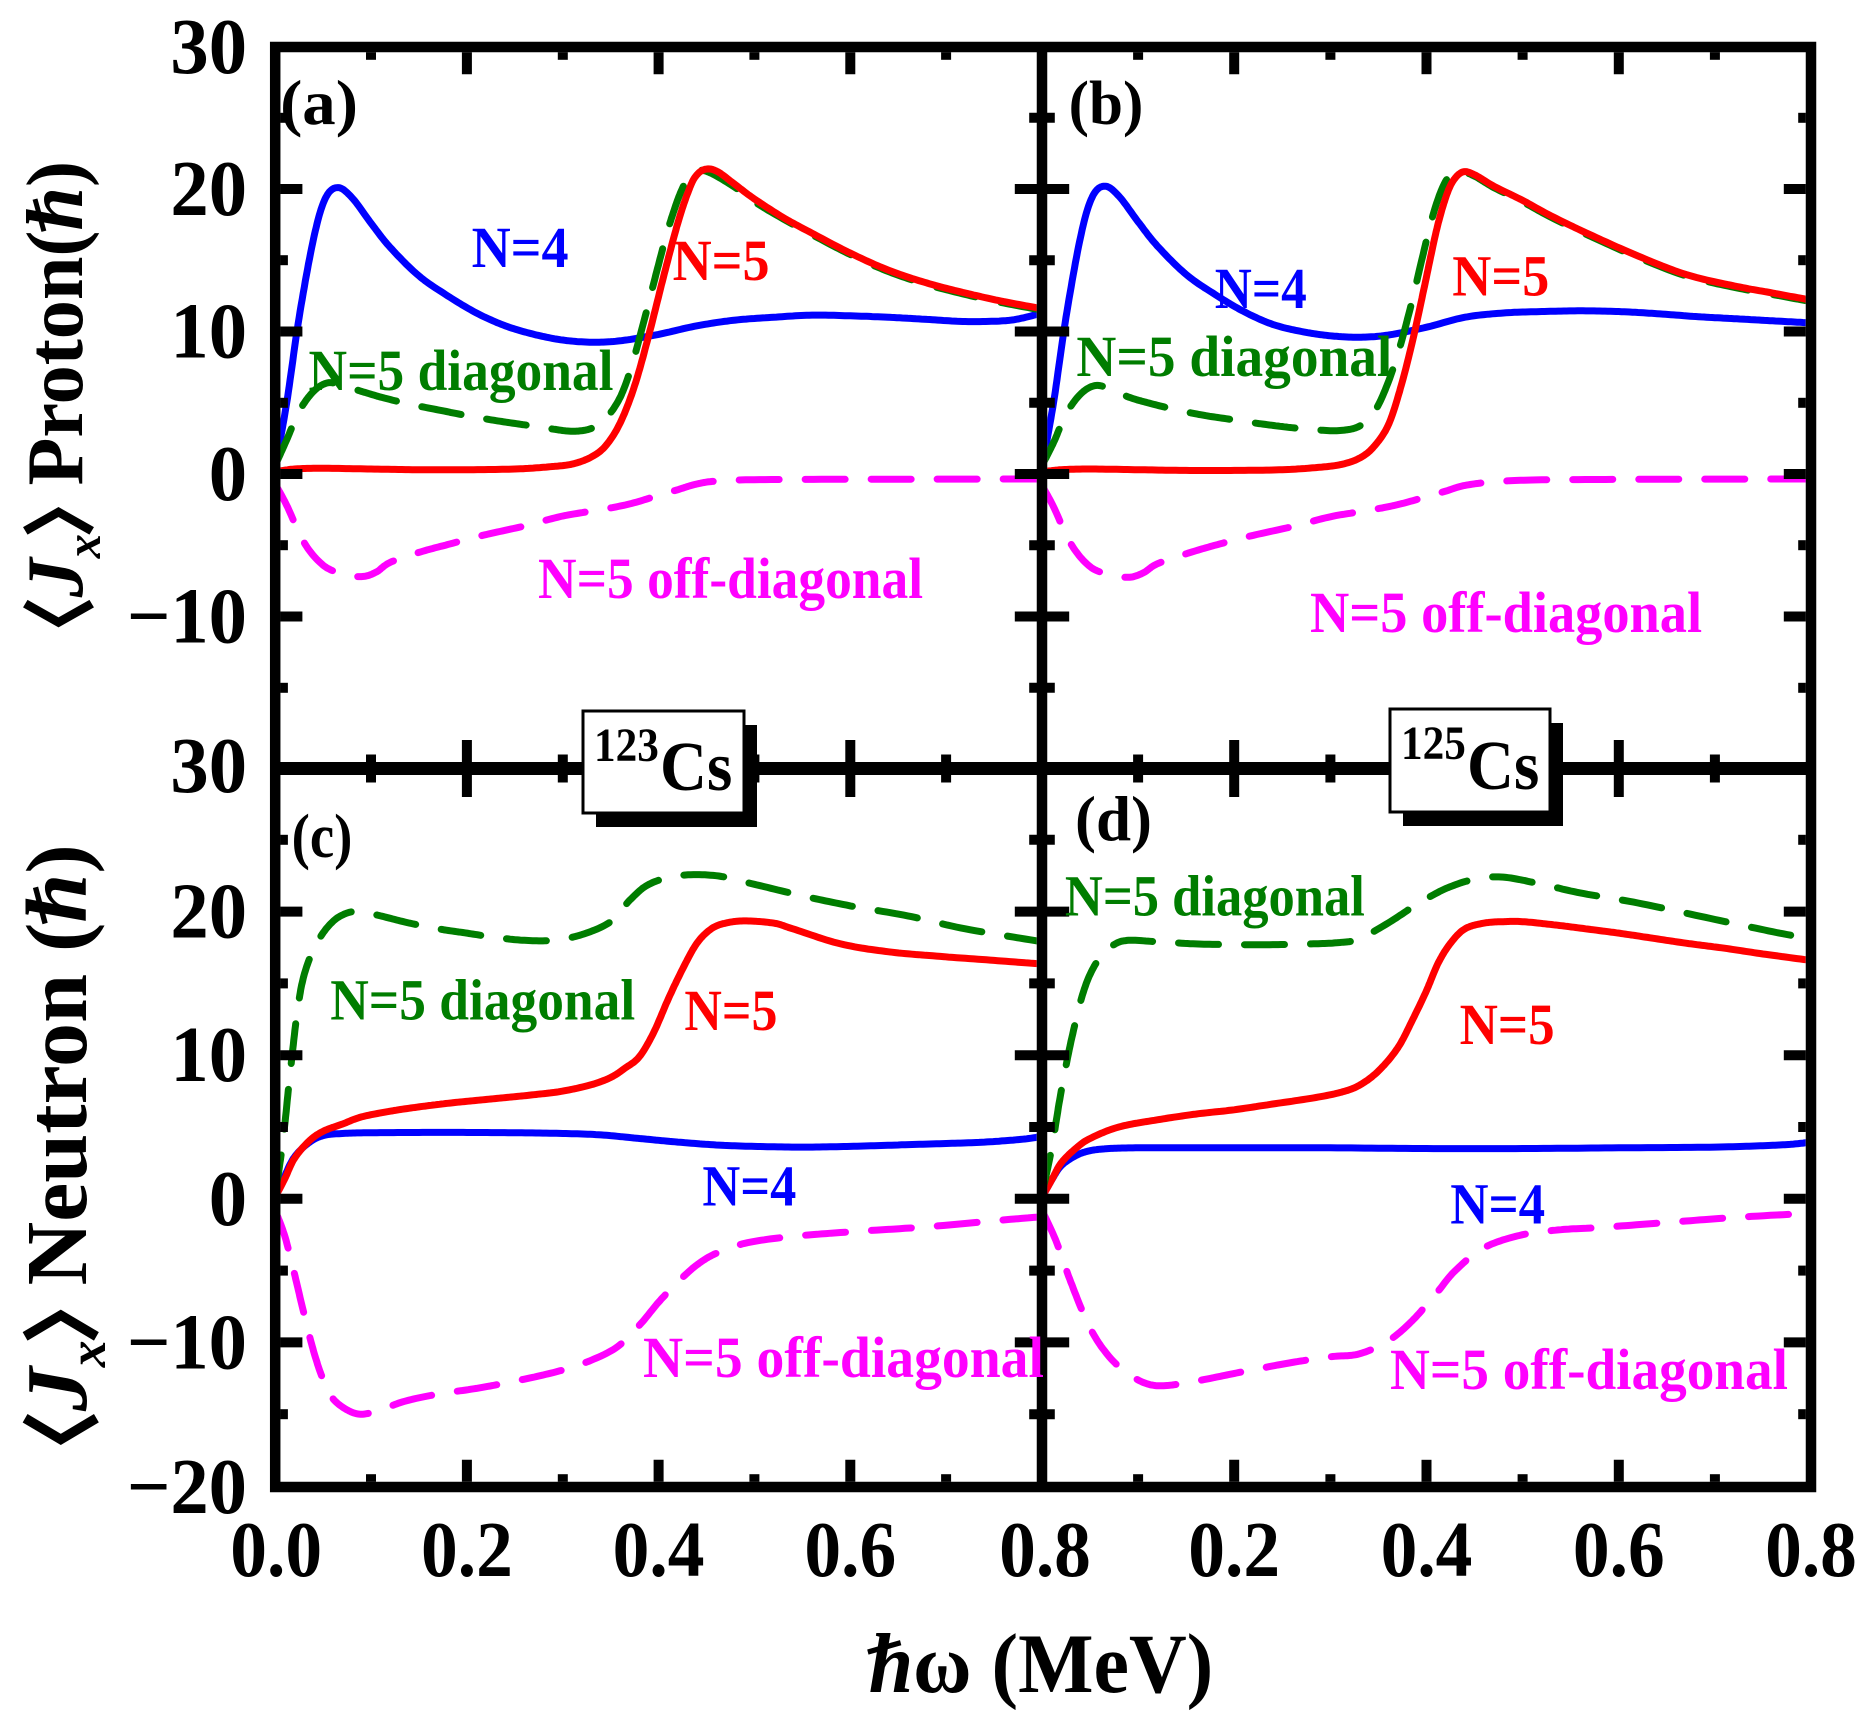 The image size is (1860, 1717). I want to click on svg-text: ω (MeV), so click(1063, 1664).